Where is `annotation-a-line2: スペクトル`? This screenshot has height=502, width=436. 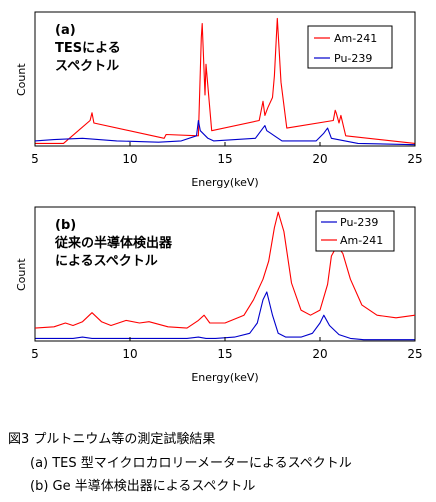 annotation-a-line2: スペクトル is located at coordinates (87, 66).